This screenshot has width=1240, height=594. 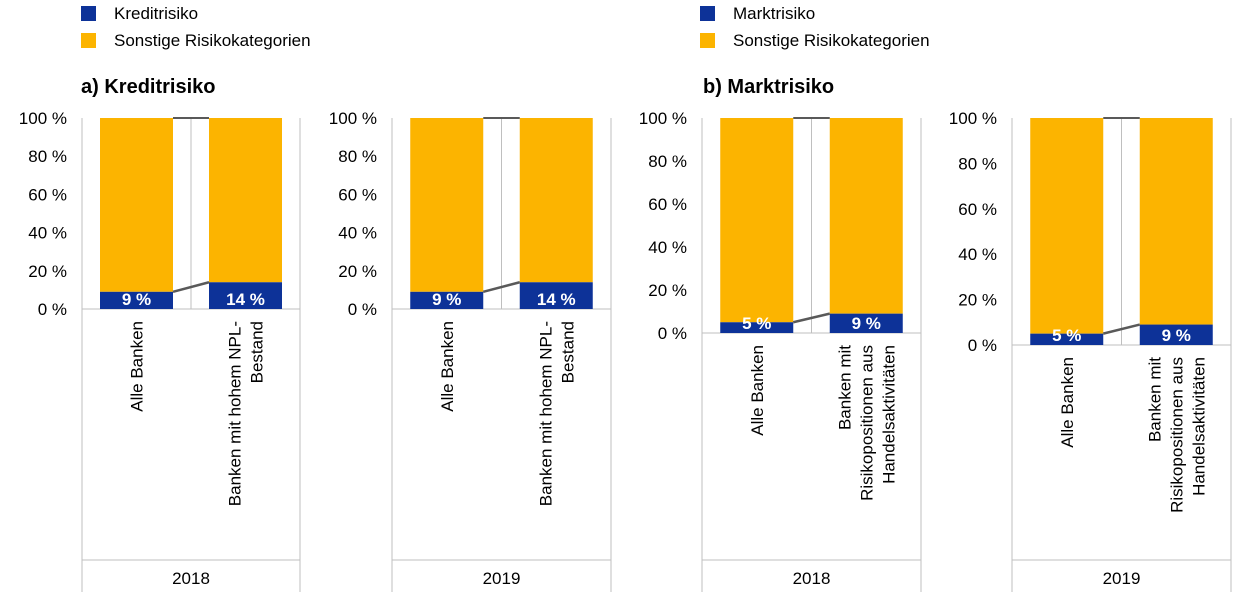 I want to click on panel-title-marktrisiko: b) Marktrisiko, so click(x=769, y=87).